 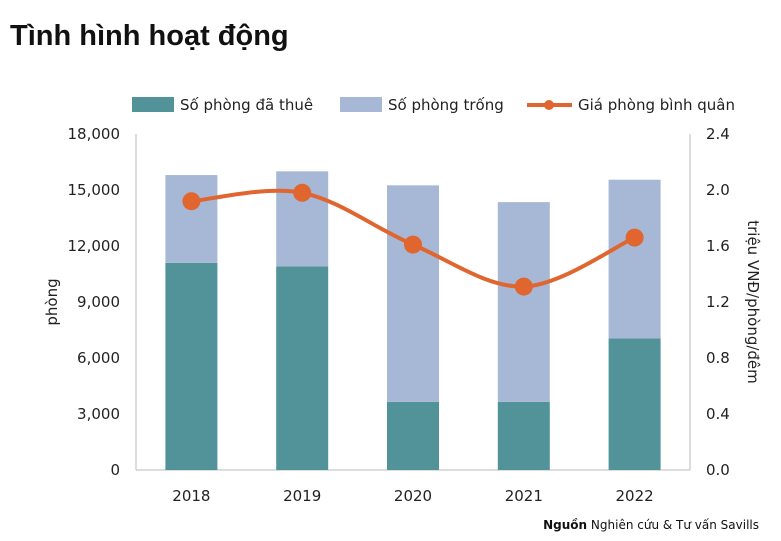 I want to click on y-tick-label: 6,000, so click(x=98, y=358).